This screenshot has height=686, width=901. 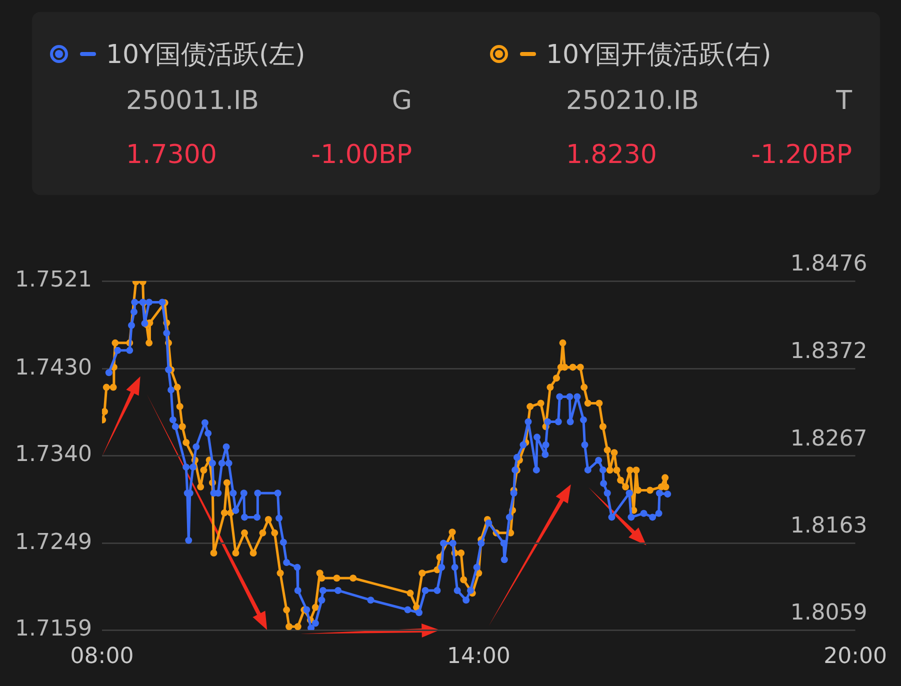 I want to click on y2-tick-label: 1.8163, so click(x=829, y=526).